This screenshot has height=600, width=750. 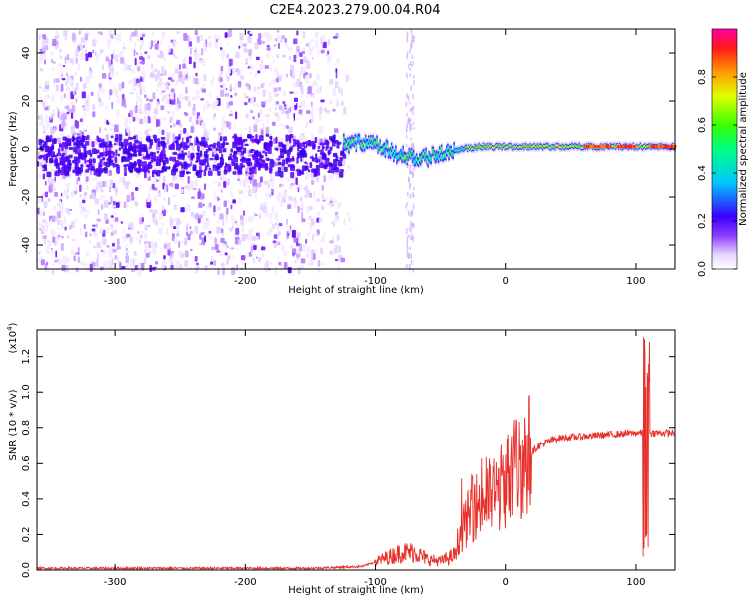 What do you see at coordinates (115, 582) in the screenshot?
I see `x-tick-label: -300` at bounding box center [115, 582].